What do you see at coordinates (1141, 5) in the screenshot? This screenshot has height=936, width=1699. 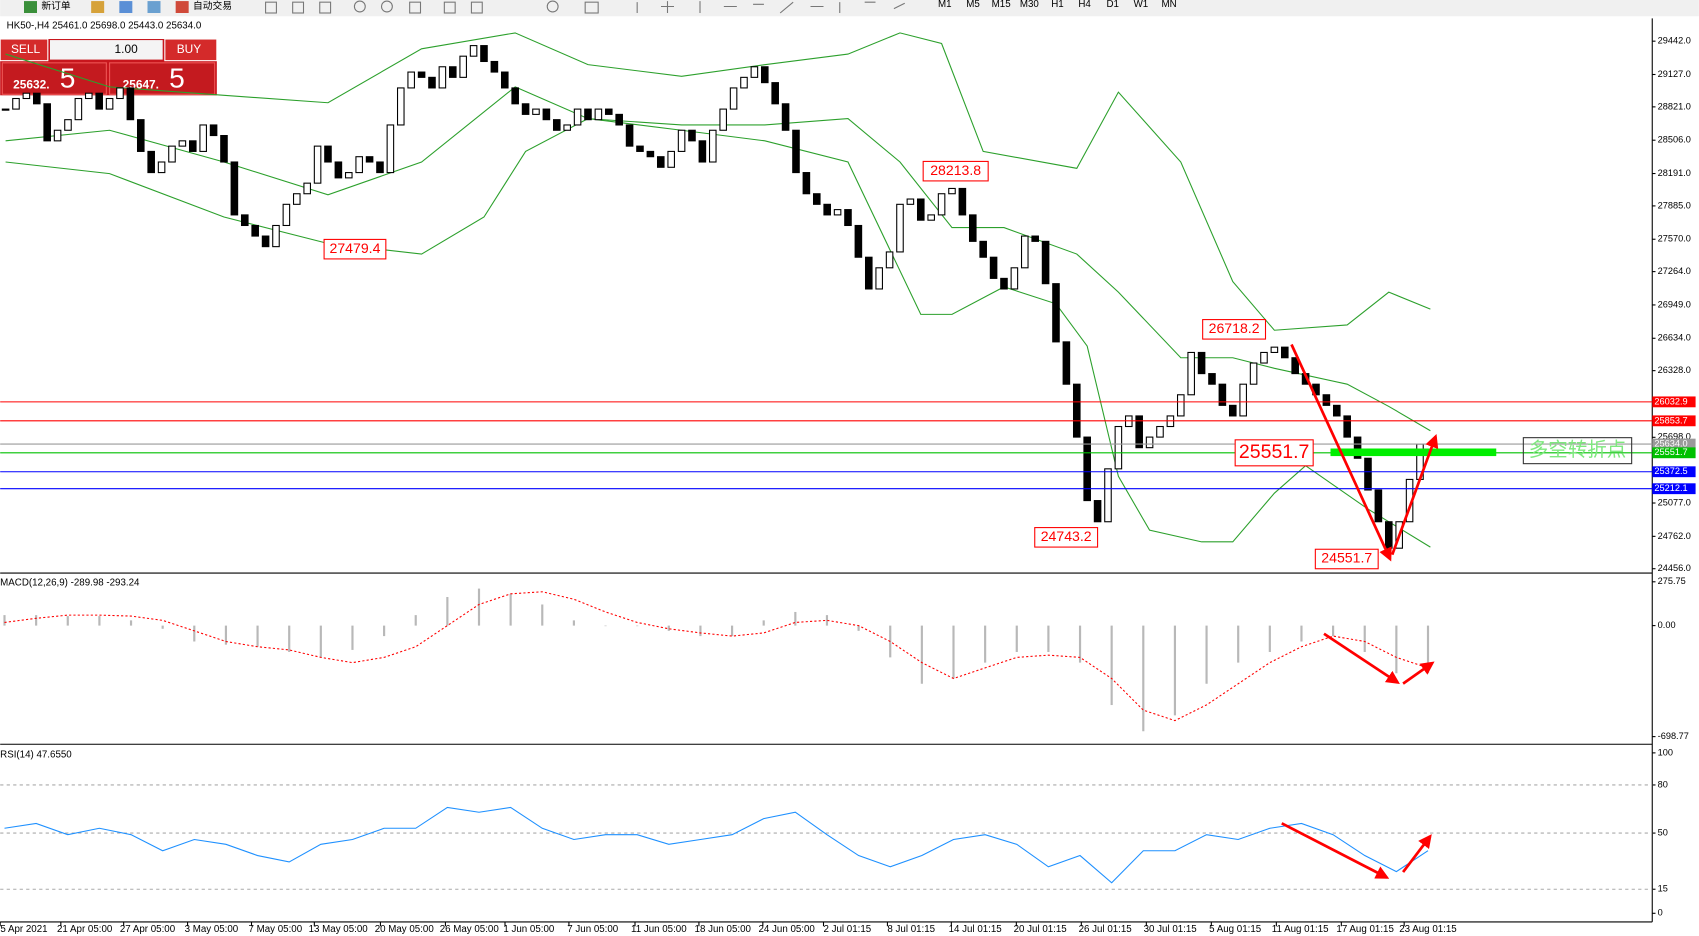 I see `timeframe-button: W1` at bounding box center [1141, 5].